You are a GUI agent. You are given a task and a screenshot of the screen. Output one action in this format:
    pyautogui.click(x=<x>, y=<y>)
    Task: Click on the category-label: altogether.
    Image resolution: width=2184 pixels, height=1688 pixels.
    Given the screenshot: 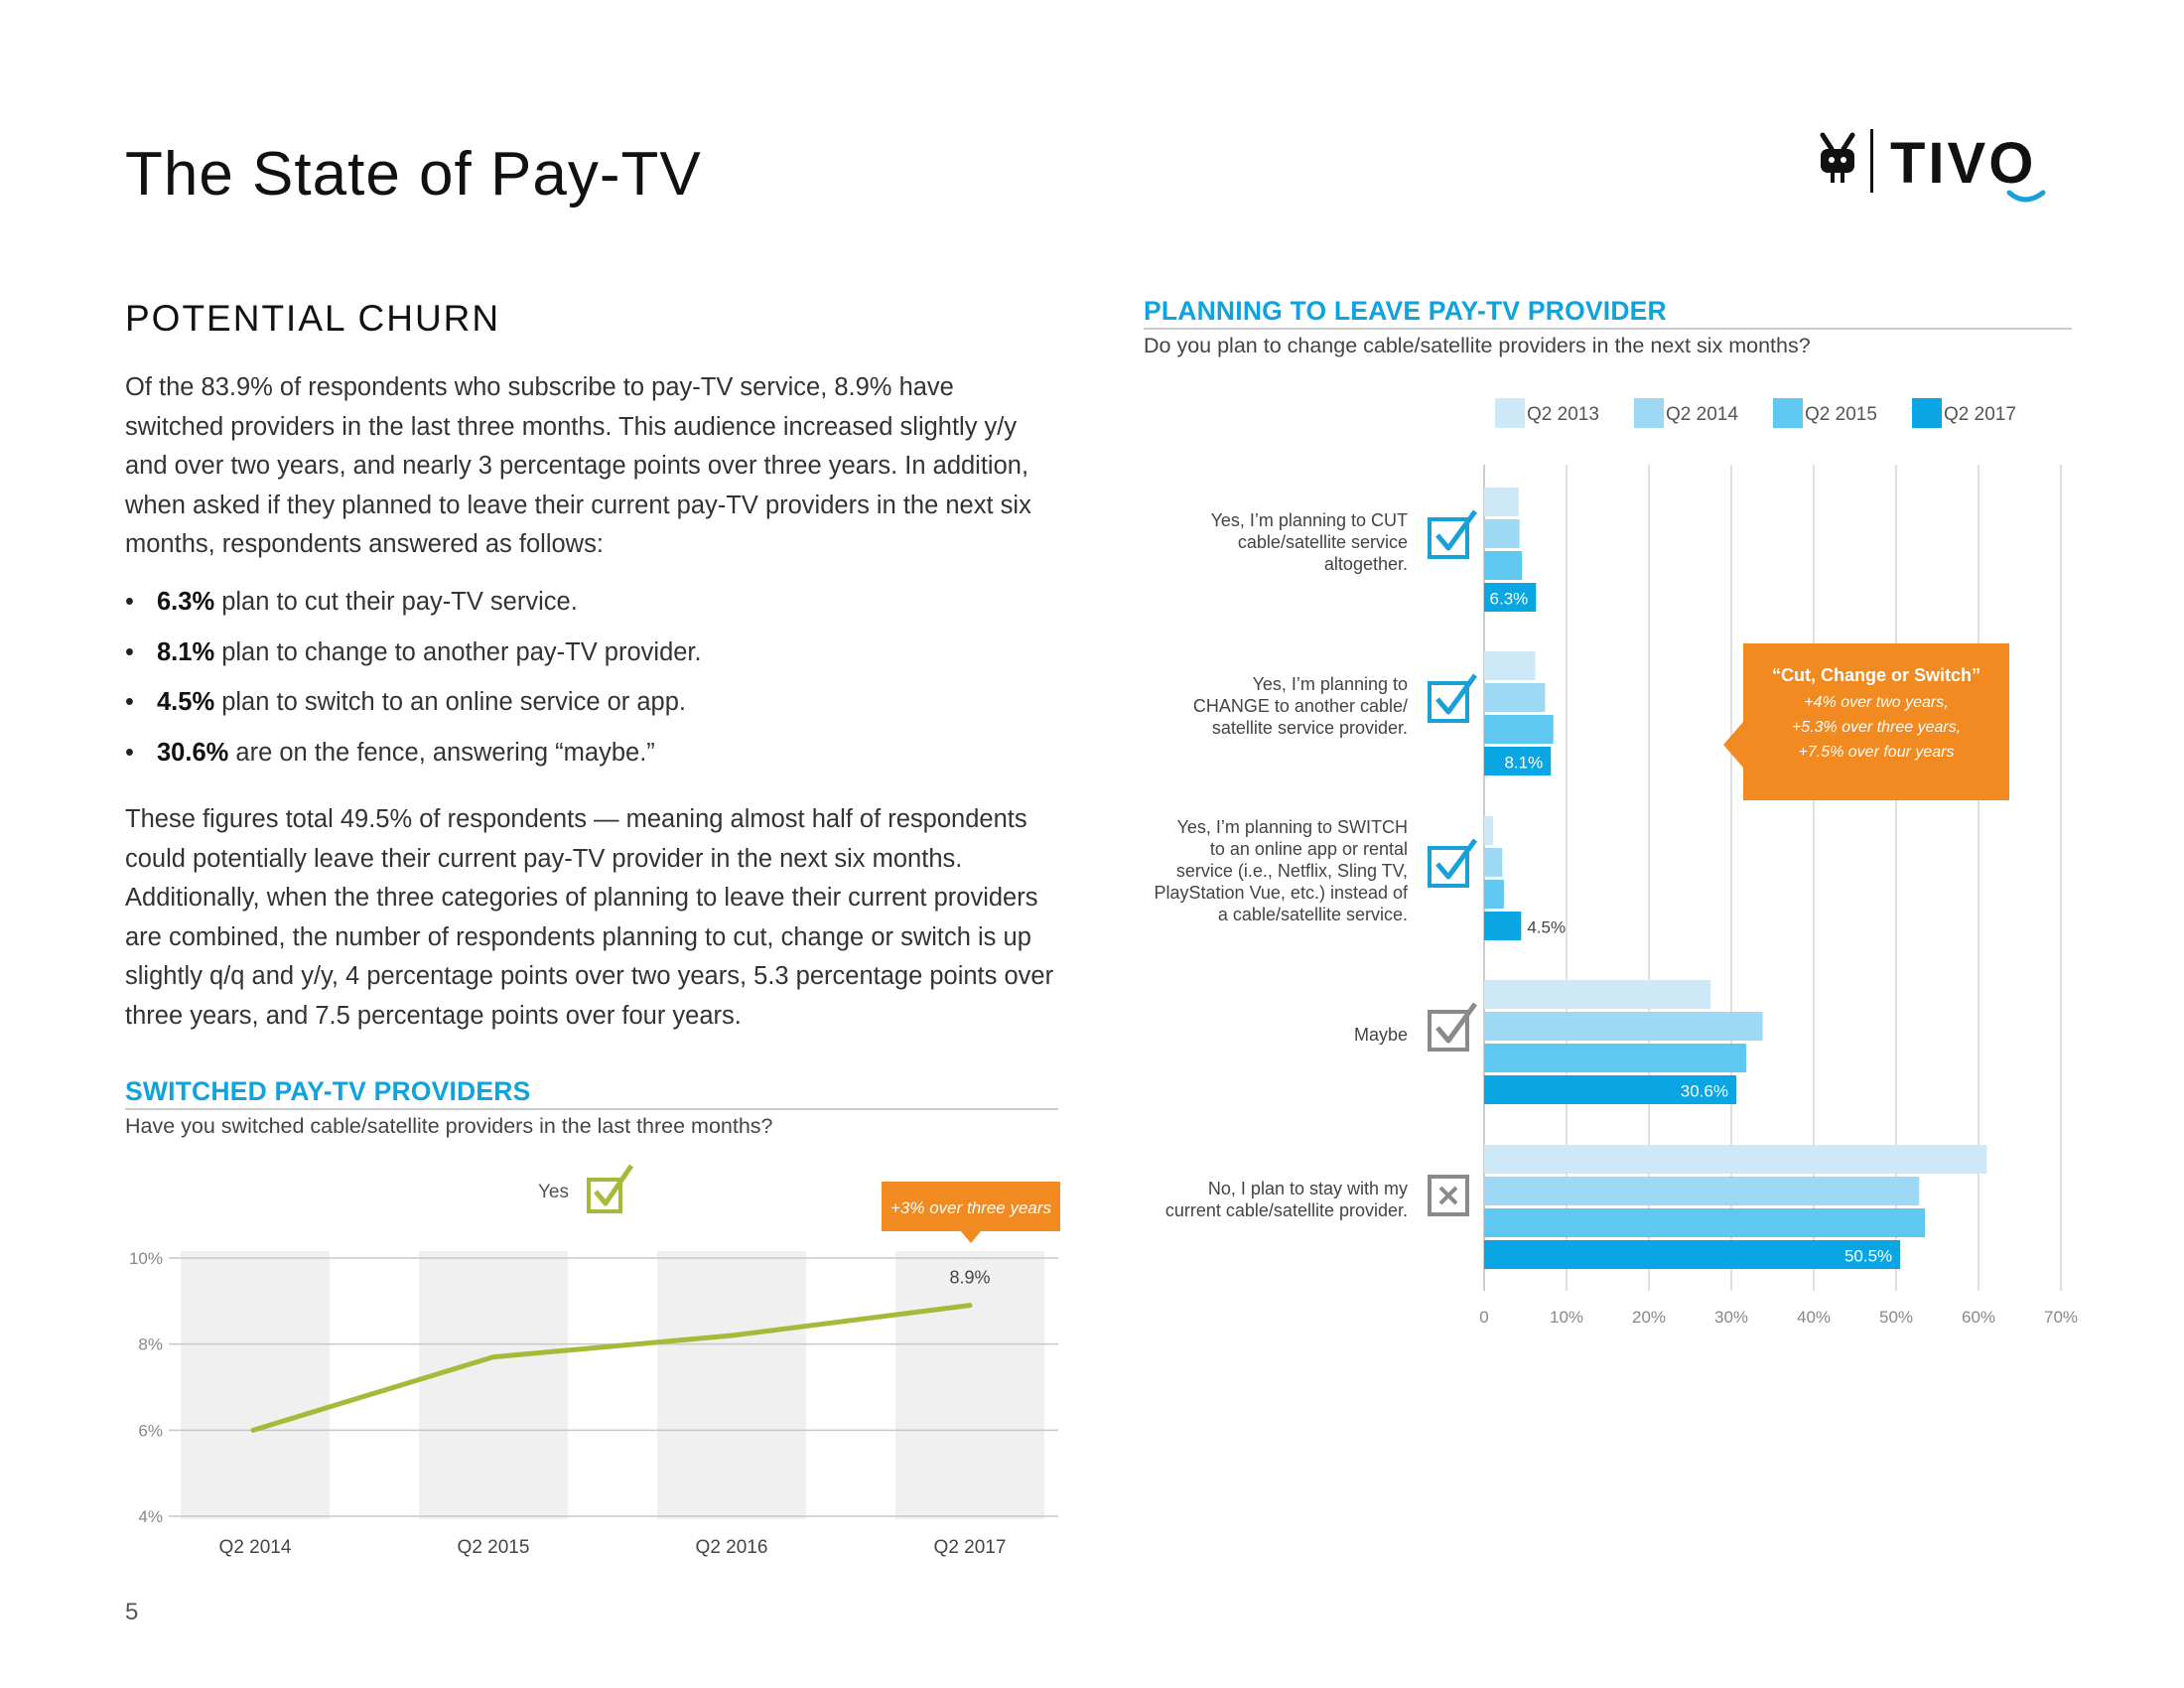 What is the action you would take?
    pyautogui.click(x=1366, y=564)
    